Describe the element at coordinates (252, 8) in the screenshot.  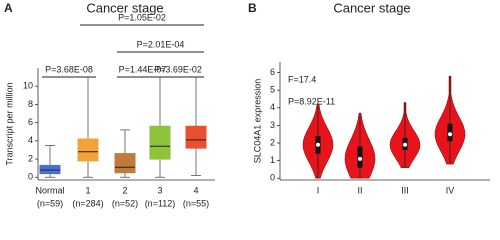
I see `panel-label: B` at that location.